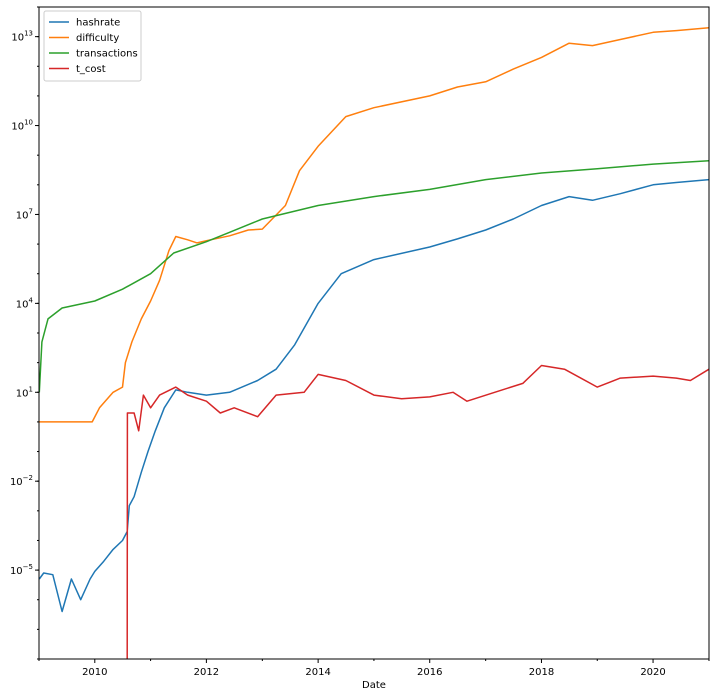 The image size is (715, 697). I want to click on y-tick-label: 10¹⁰, so click(22, 126).